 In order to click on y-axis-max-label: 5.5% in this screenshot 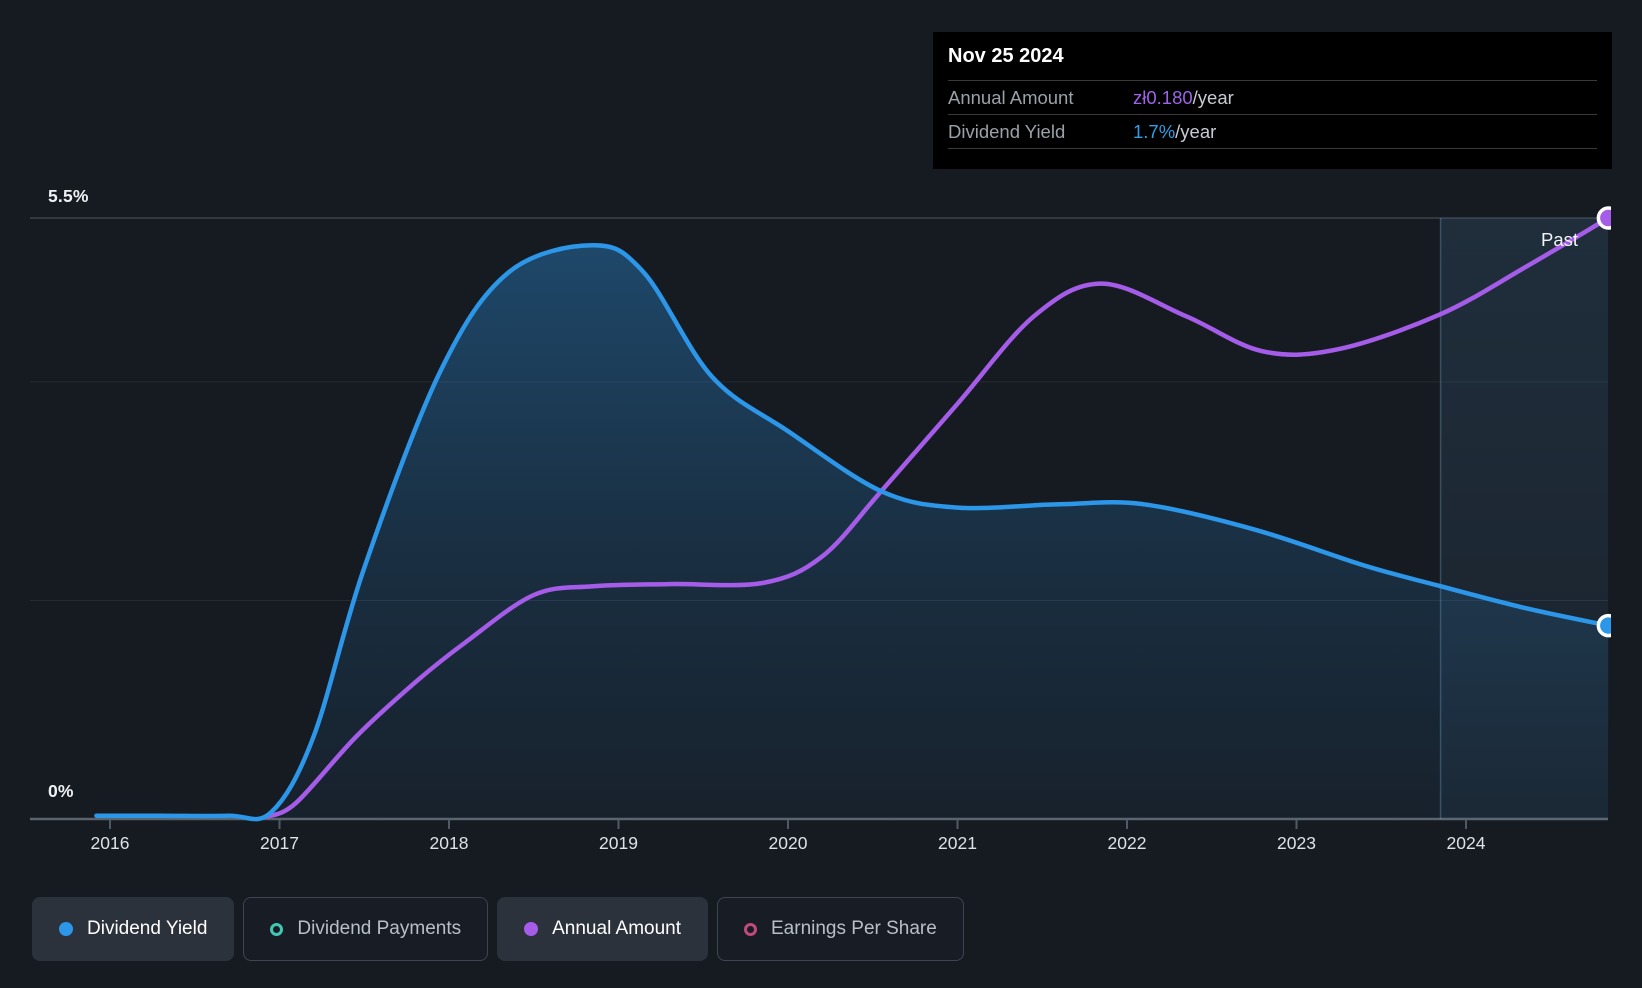, I will do `click(68, 196)`.